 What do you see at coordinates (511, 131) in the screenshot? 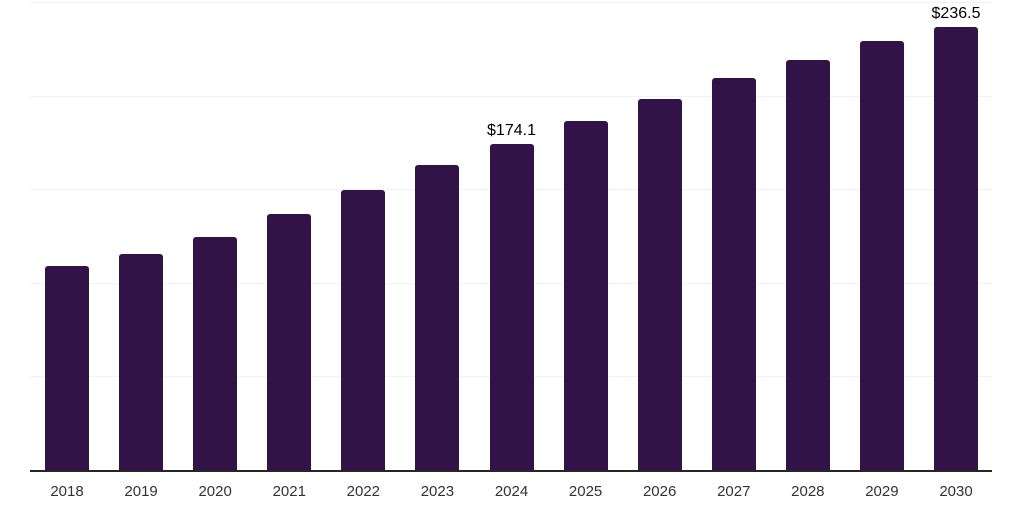
I see `data-label-2024: $174.1` at bounding box center [511, 131].